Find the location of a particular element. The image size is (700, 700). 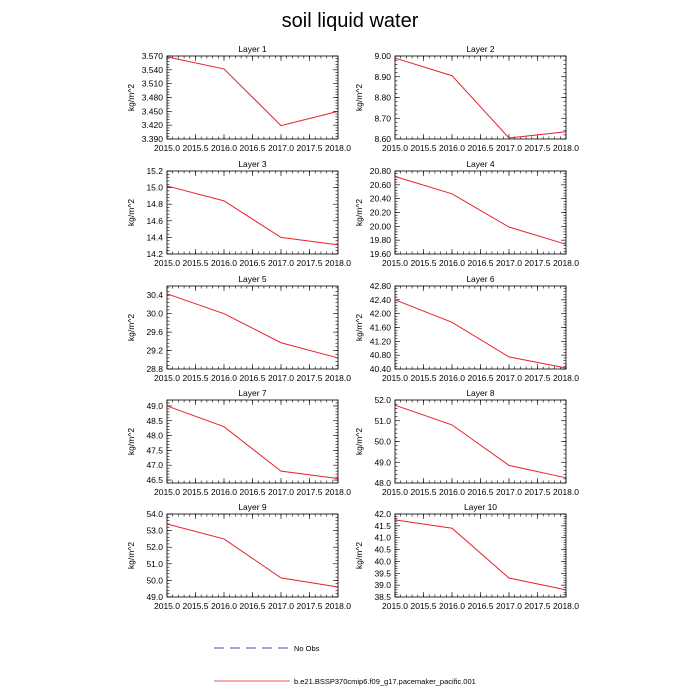

y-tick-label: 15.0 is located at coordinates (154, 188).